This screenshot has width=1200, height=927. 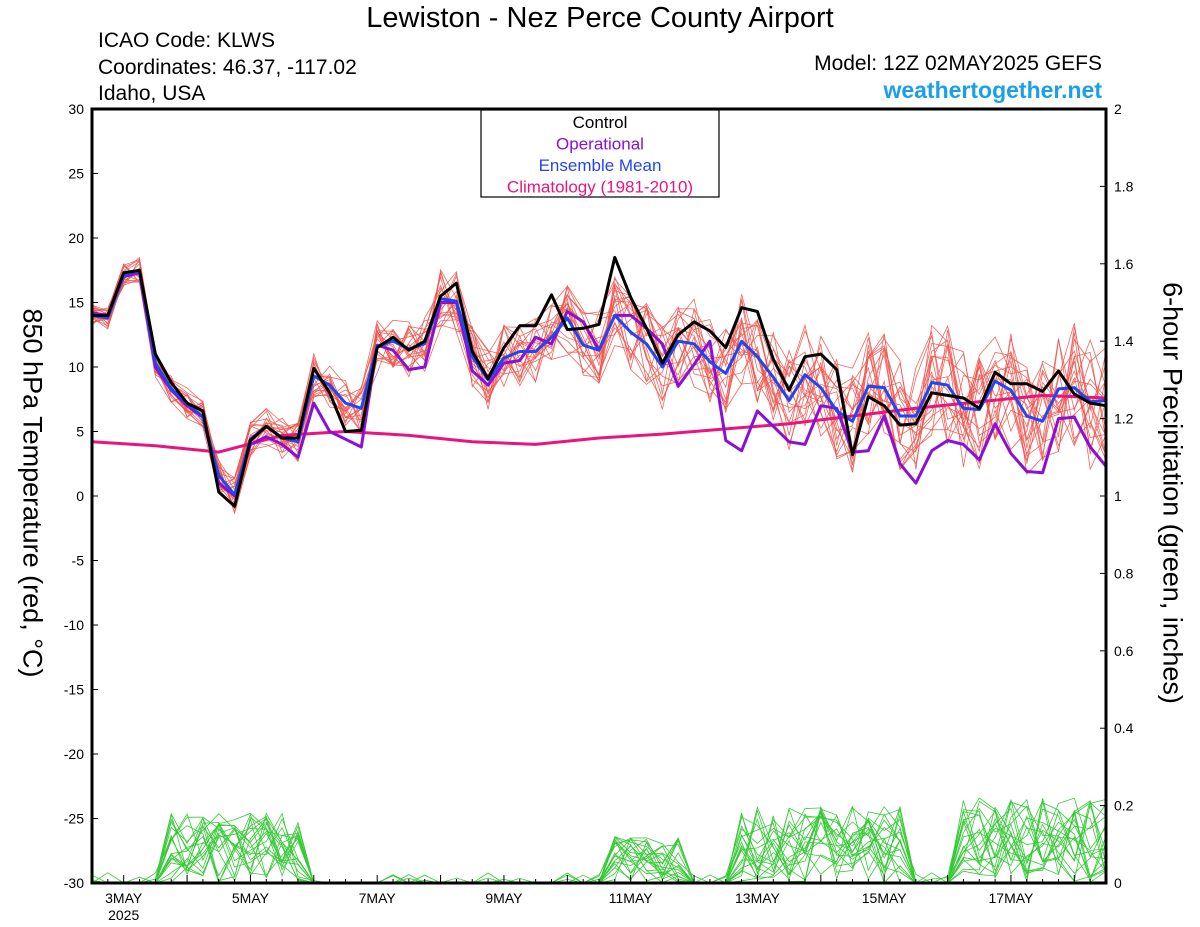 I want to click on climatology-line, so click(x=599, y=423).